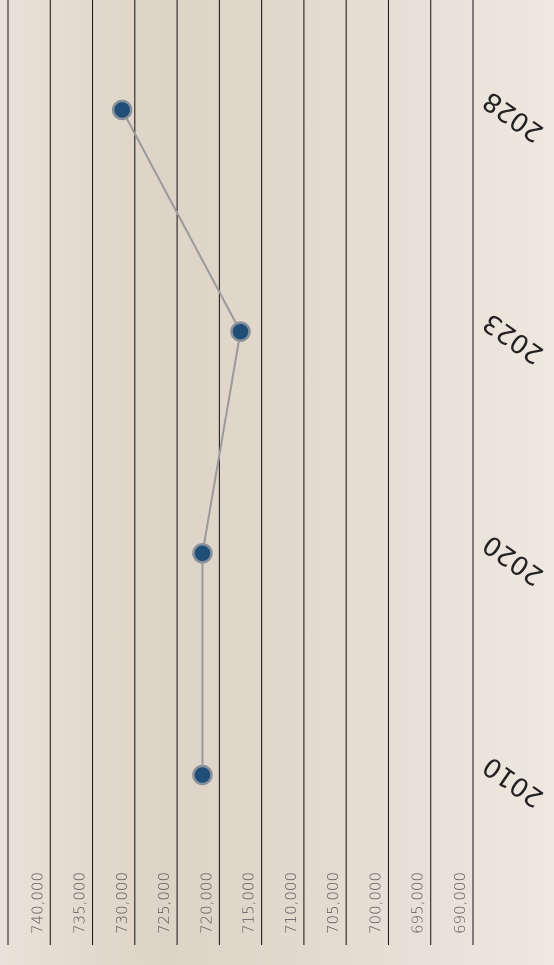 The width and height of the screenshot is (554, 965). Describe the element at coordinates (122, 903) in the screenshot. I see `y-tick-label: 730,000` at that location.